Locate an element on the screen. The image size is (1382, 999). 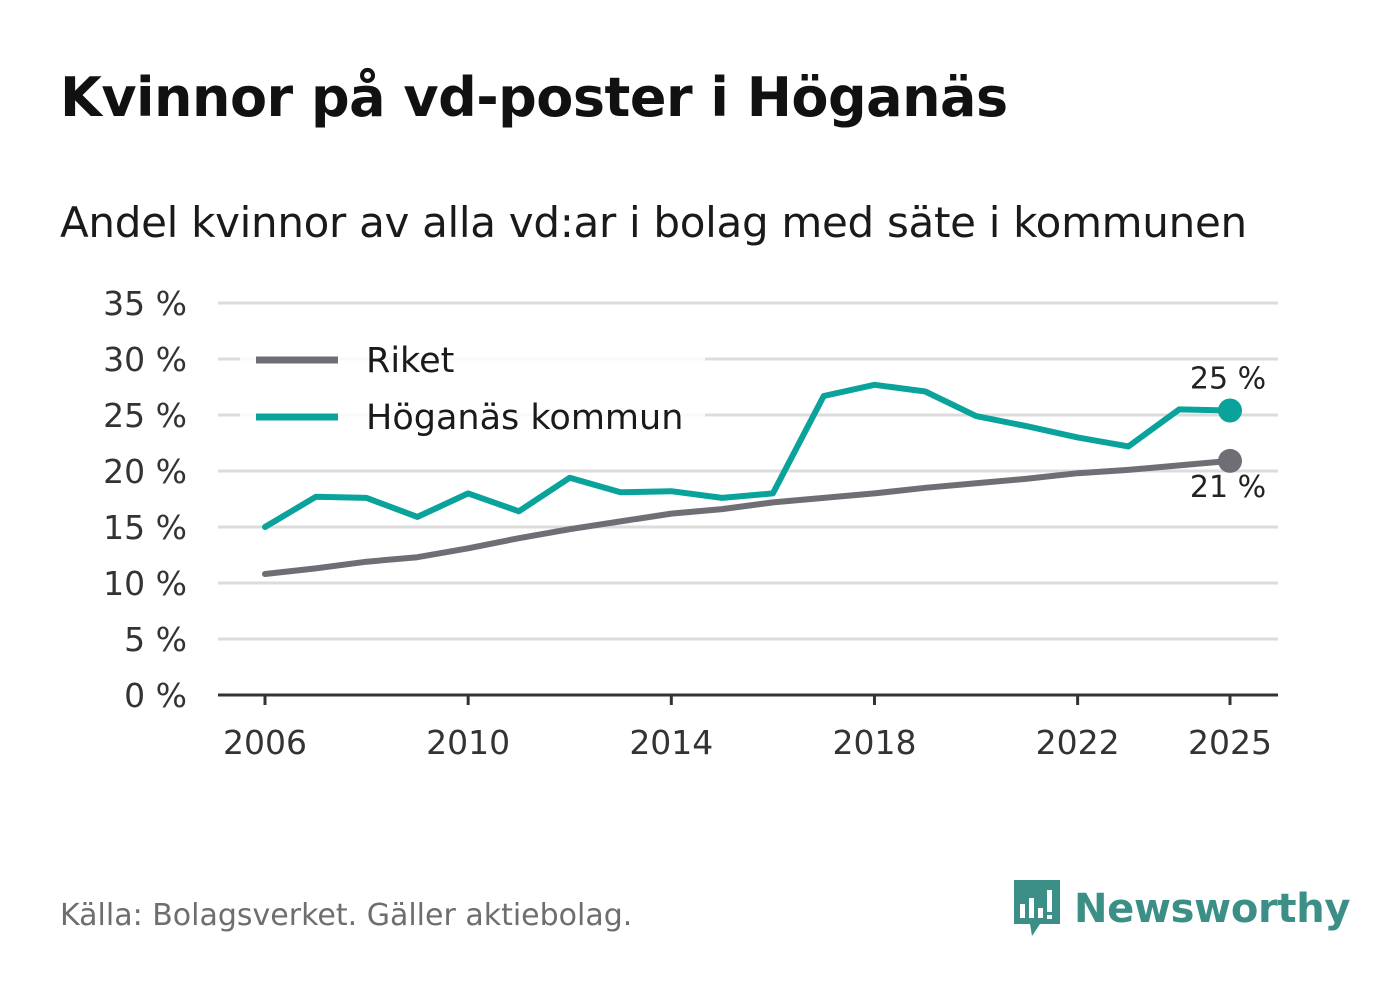
x-tick-label: 2014 is located at coordinates (671, 742).